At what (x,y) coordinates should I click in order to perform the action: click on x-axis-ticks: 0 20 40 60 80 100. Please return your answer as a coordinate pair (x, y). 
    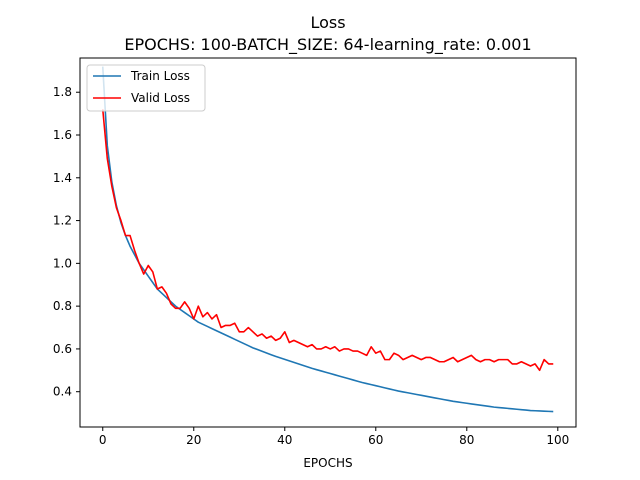
    Looking at the image, I should click on (334, 437).